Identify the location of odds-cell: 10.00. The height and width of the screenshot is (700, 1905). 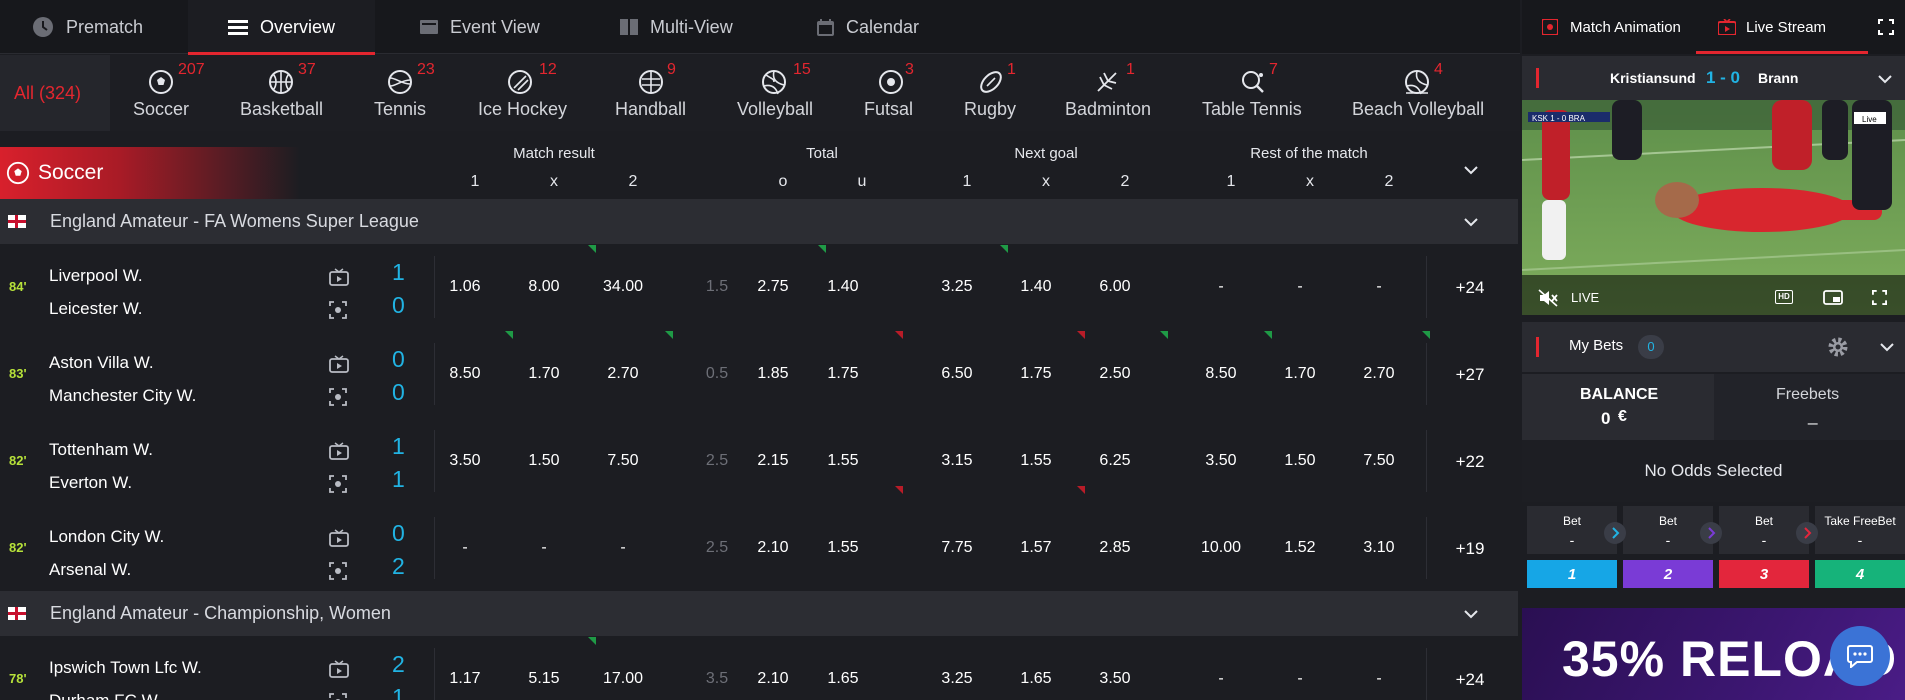
(1221, 547).